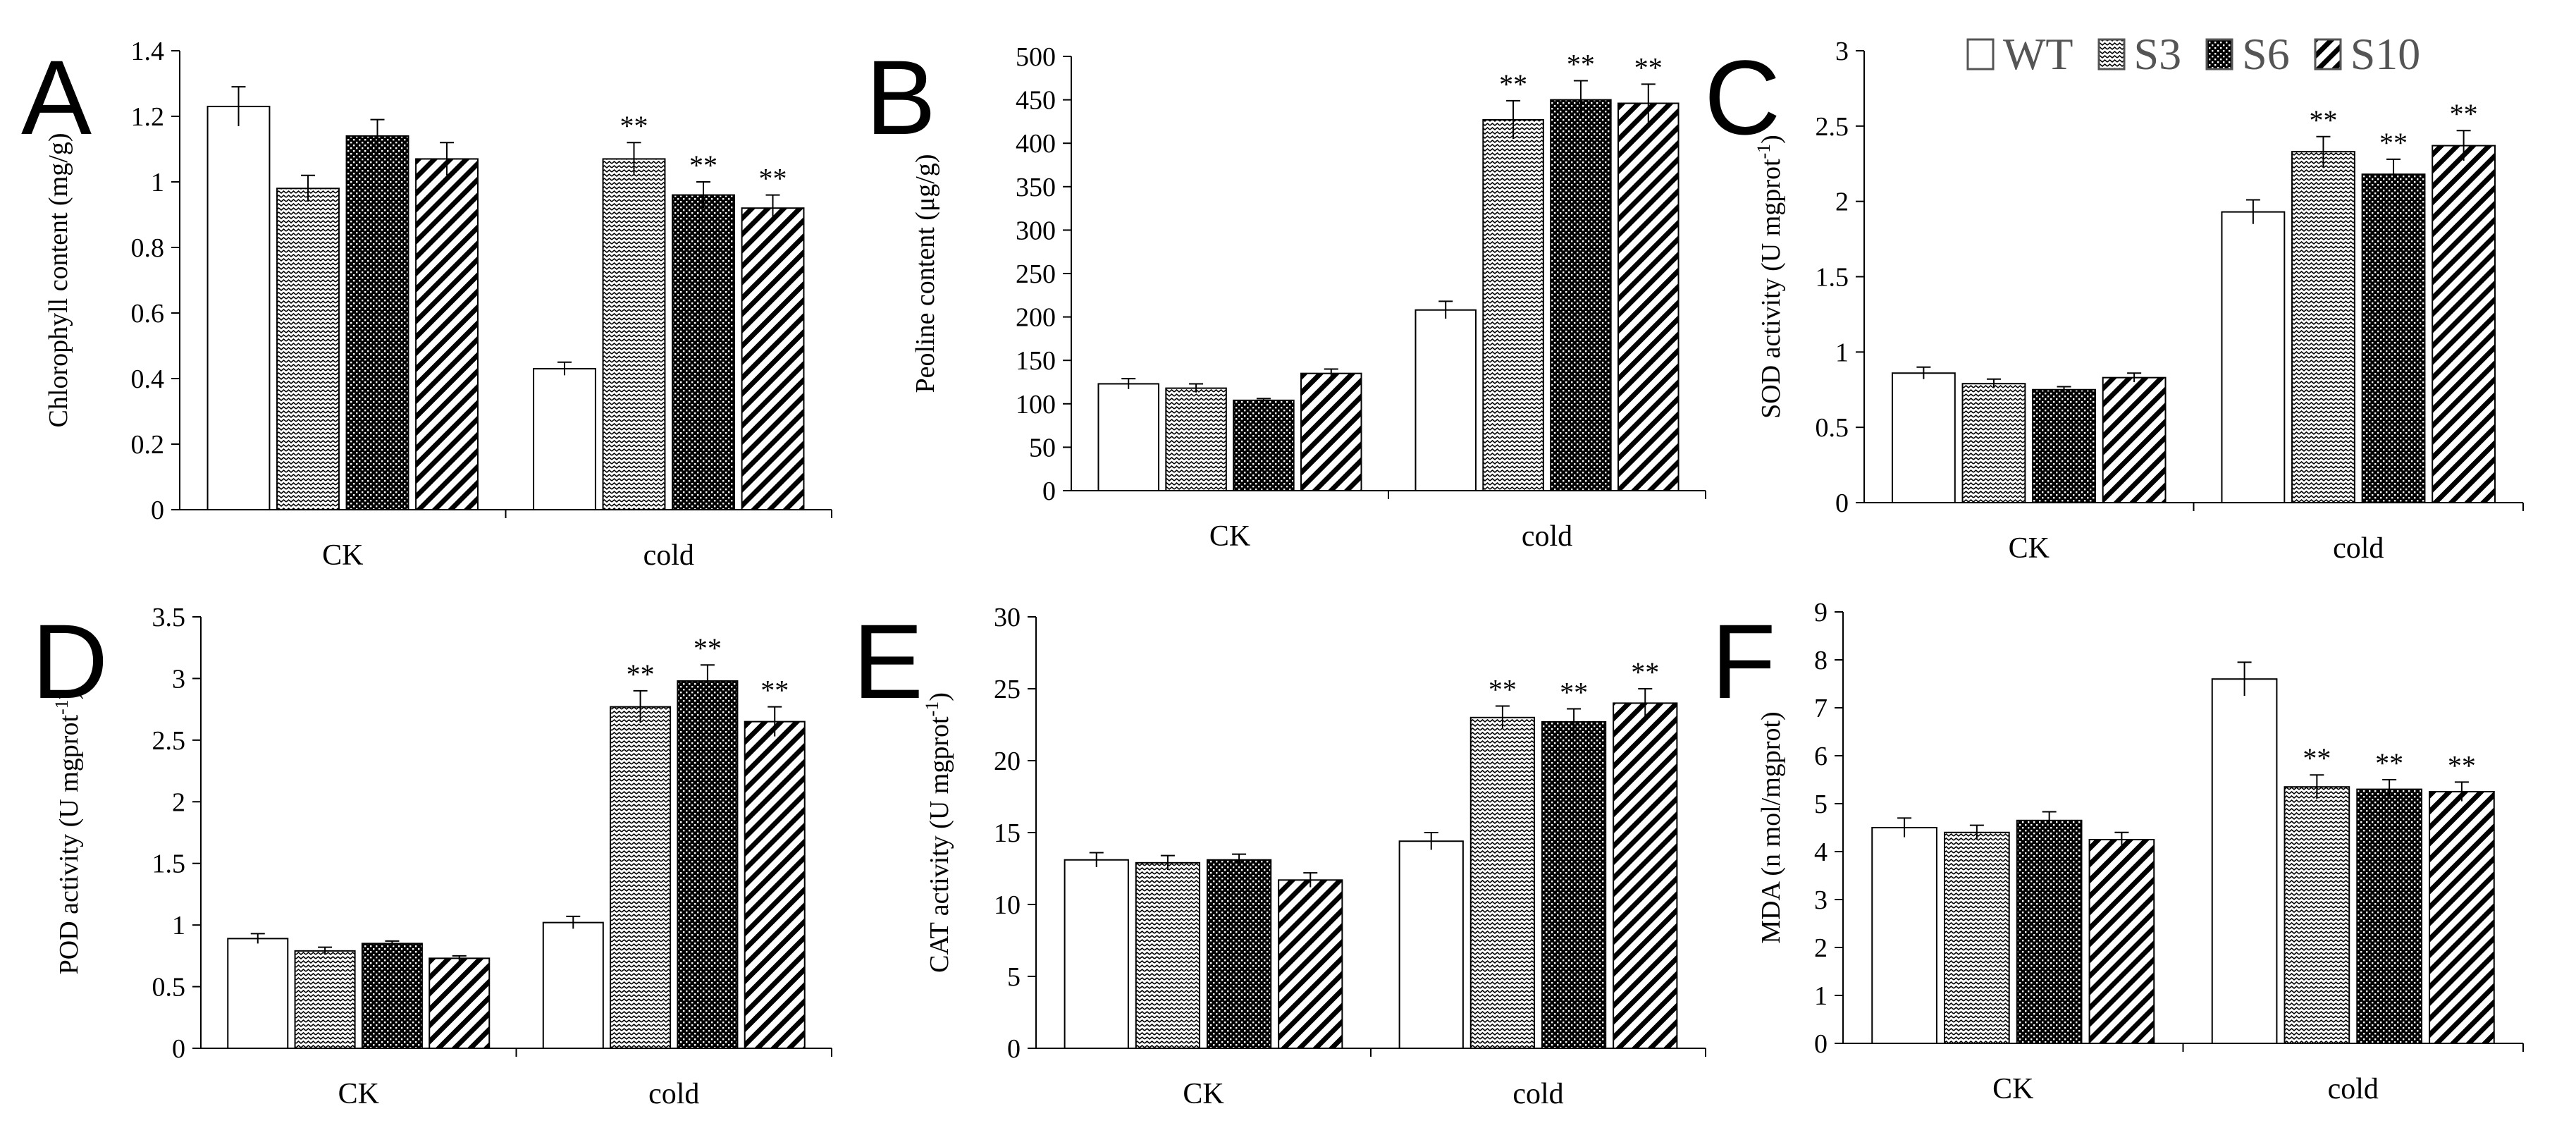 The image size is (2576, 1135). I want to click on bar-c-s6-ck, so click(2064, 445).